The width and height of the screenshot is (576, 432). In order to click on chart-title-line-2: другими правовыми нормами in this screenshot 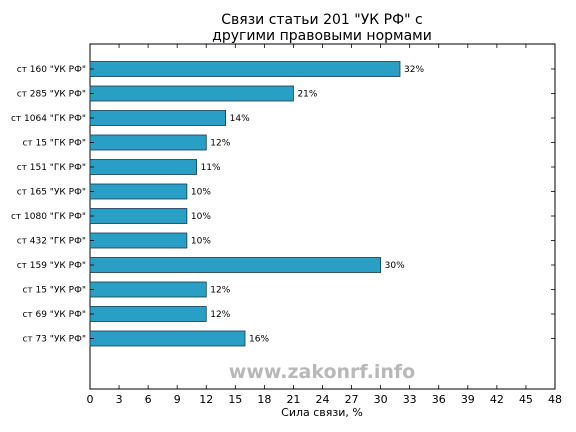, I will do `click(322, 36)`.